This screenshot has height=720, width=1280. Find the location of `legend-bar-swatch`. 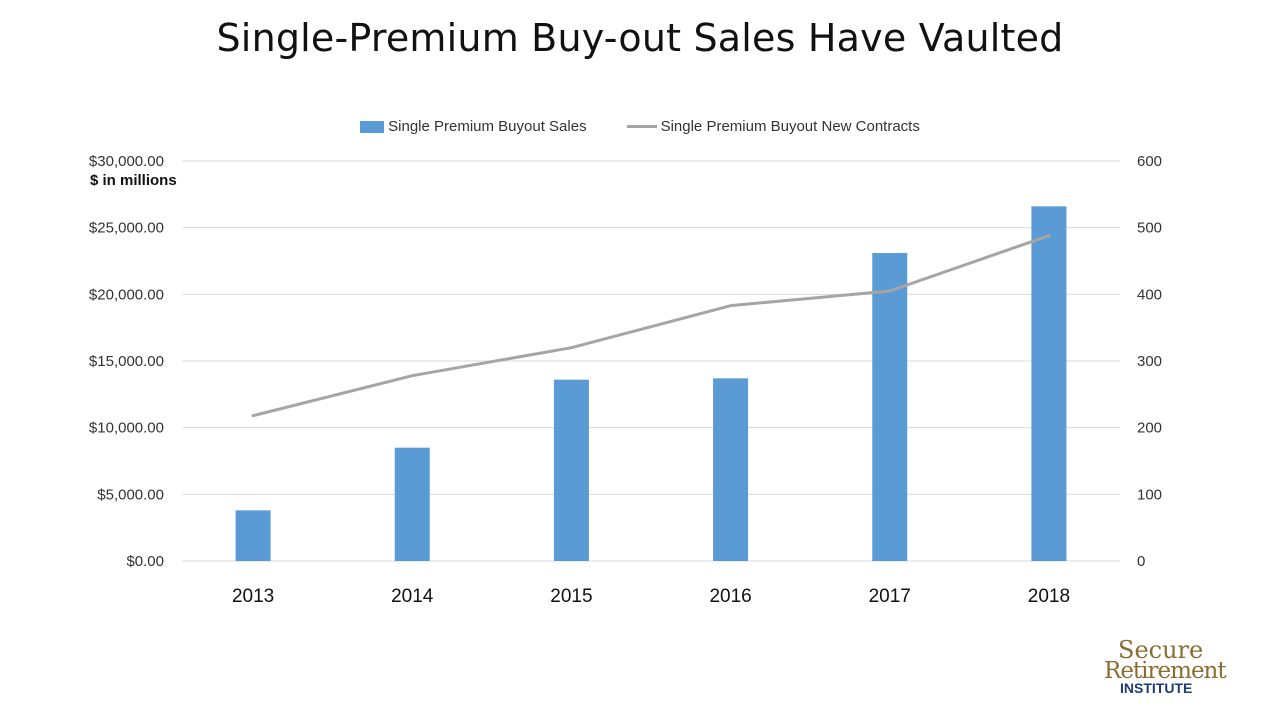

legend-bar-swatch is located at coordinates (372, 126).